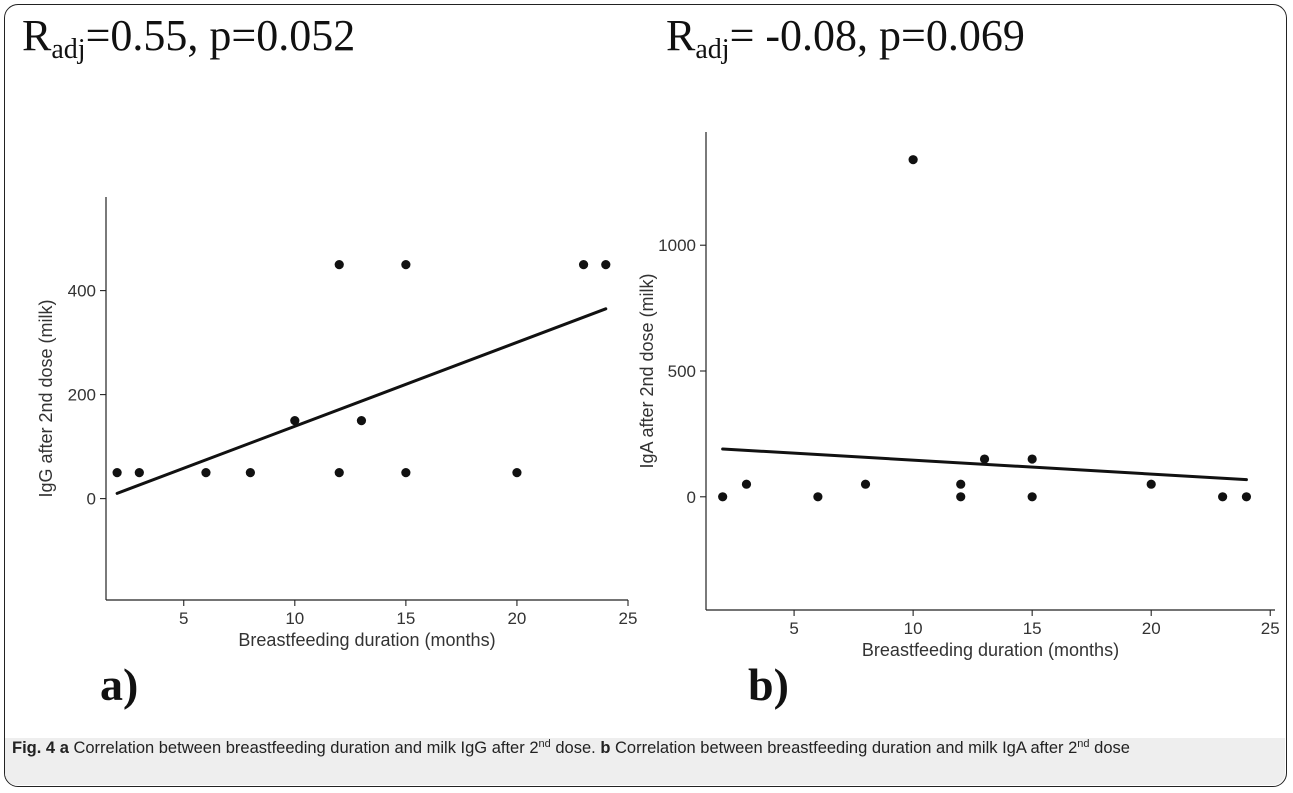 The width and height of the screenshot is (1293, 793). What do you see at coordinates (913, 628) in the screenshot?
I see `iga-x-tick-label: 10` at bounding box center [913, 628].